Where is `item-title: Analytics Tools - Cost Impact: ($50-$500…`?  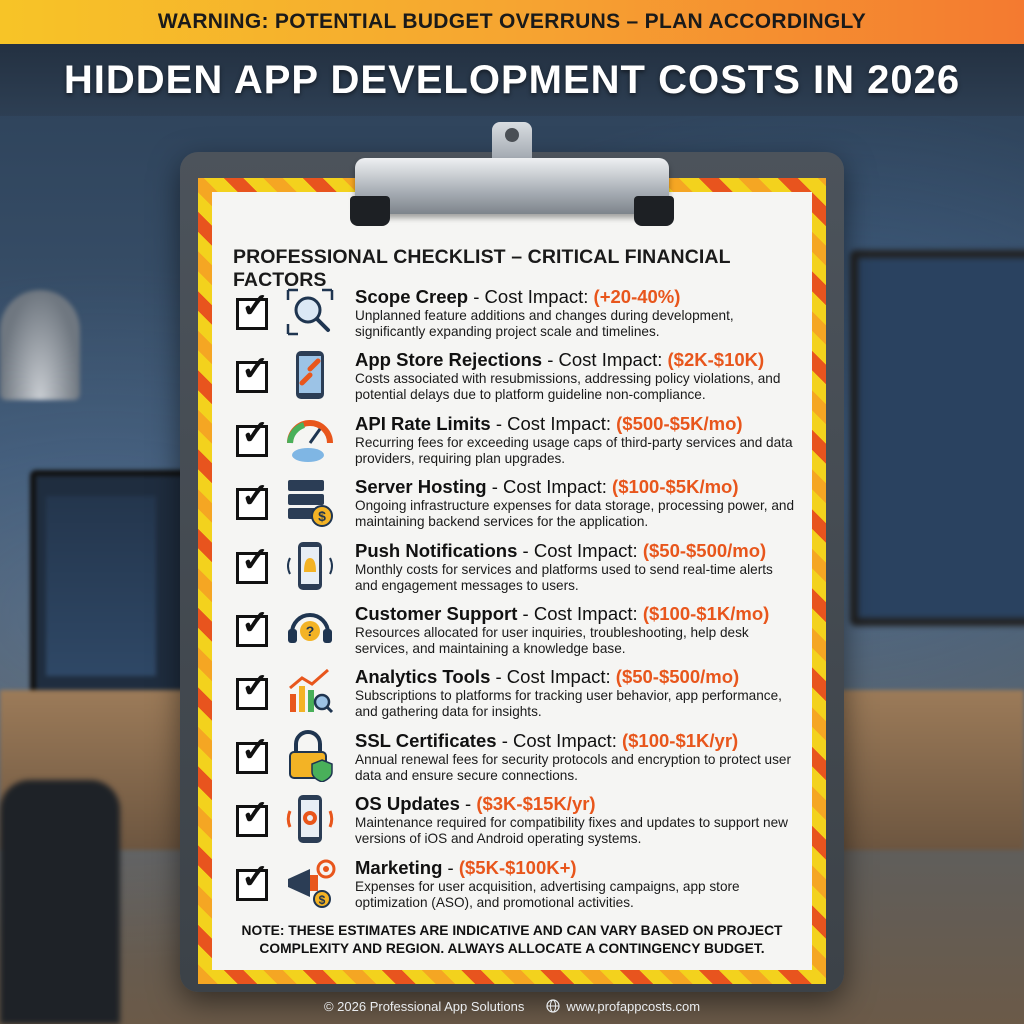 item-title: Analytics Tools - Cost Impact: ($50-$500… is located at coordinates (547, 677).